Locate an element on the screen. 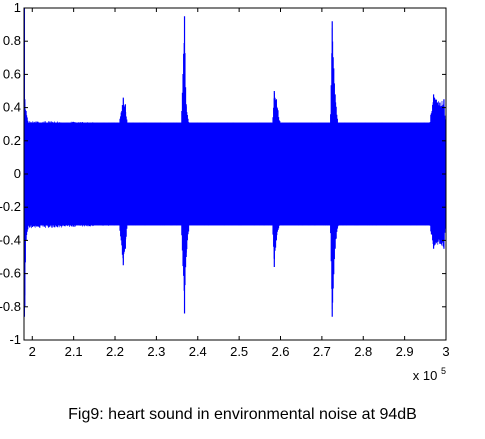 The height and width of the screenshot is (439, 485). y-tick-label-7: 0.4 is located at coordinates (12, 107).